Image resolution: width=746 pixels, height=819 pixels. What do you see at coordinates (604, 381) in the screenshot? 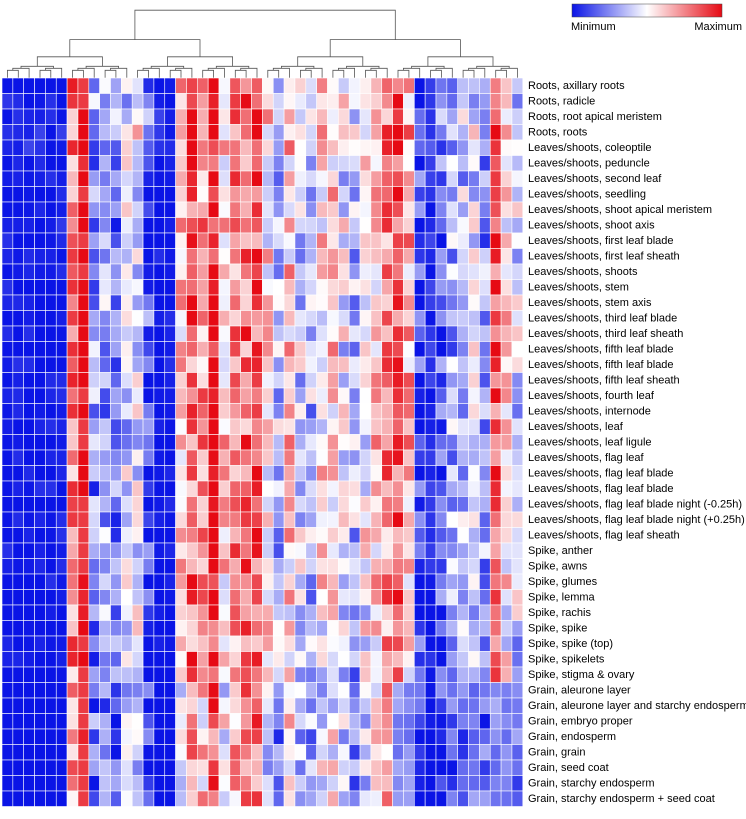
I see `row-label: Leaves/shoots, fifth leaf sheath` at bounding box center [604, 381].